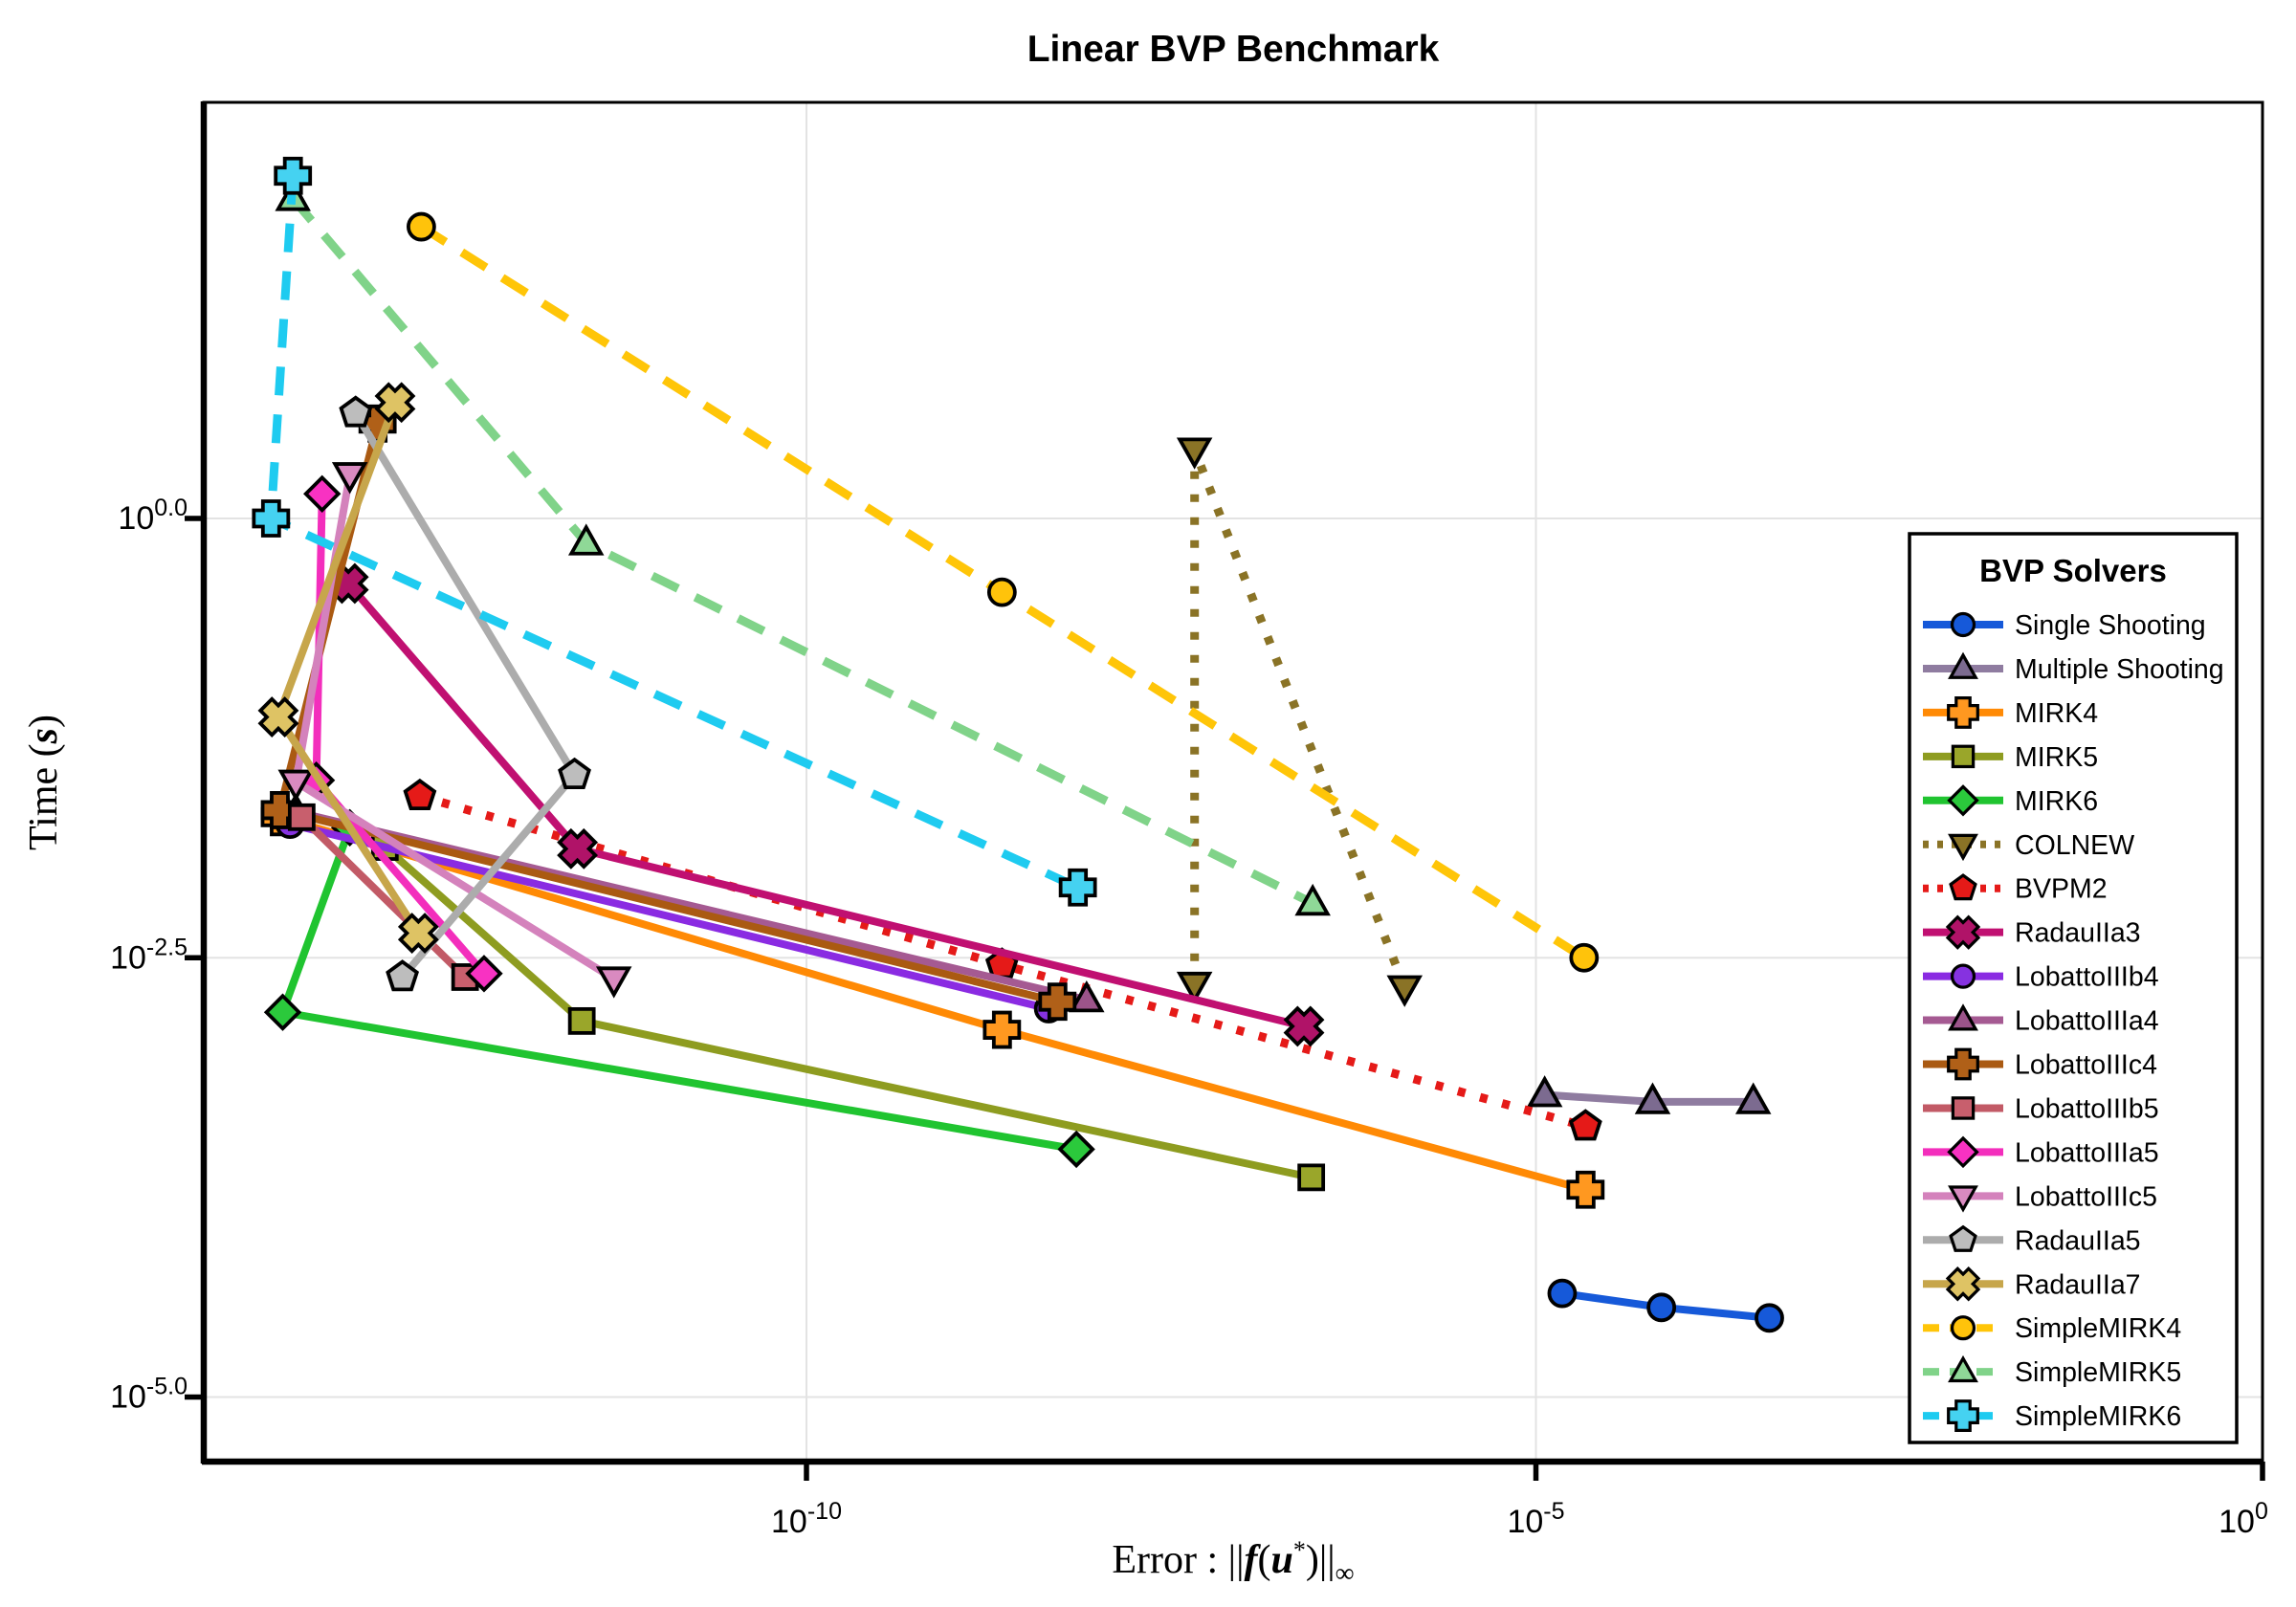  Describe the element at coordinates (2032, 932) in the screenshot. I see `legend-item-radauiia3: RadauIIa3` at that location.